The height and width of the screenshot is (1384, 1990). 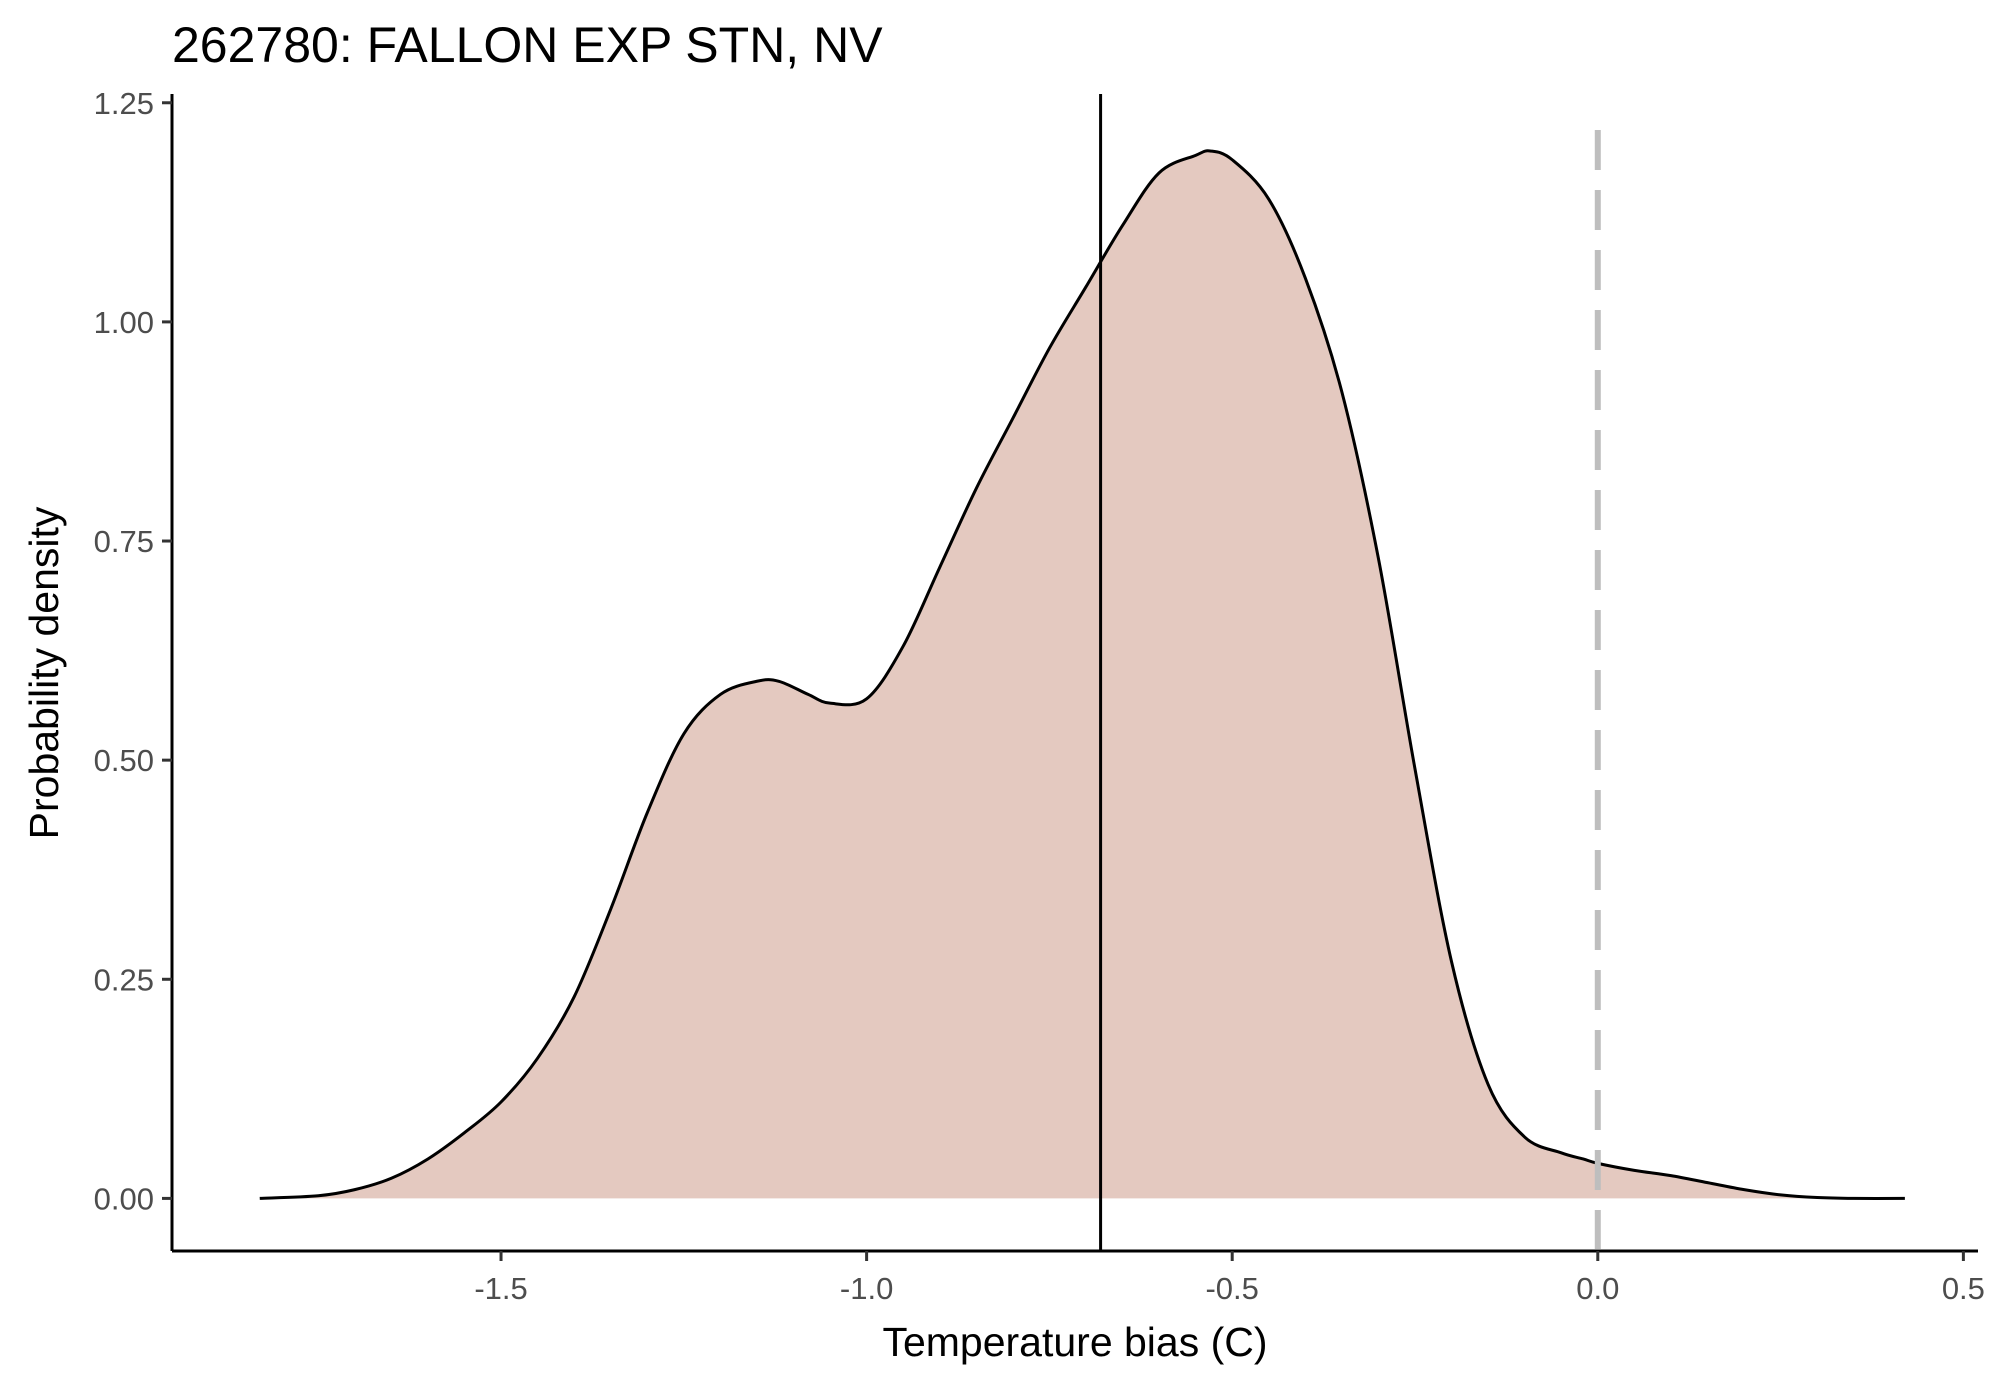 What do you see at coordinates (1074, 1342) in the screenshot?
I see `x-axis-title: Temperature bias (C)` at bounding box center [1074, 1342].